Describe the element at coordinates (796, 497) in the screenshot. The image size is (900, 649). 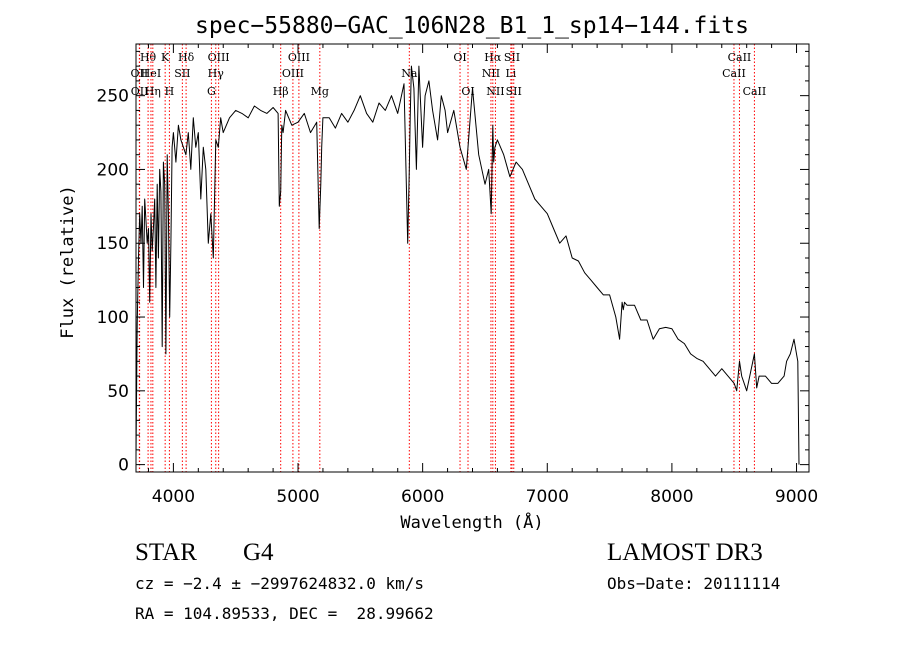
I see `x-tick-label-5: 9000` at that location.